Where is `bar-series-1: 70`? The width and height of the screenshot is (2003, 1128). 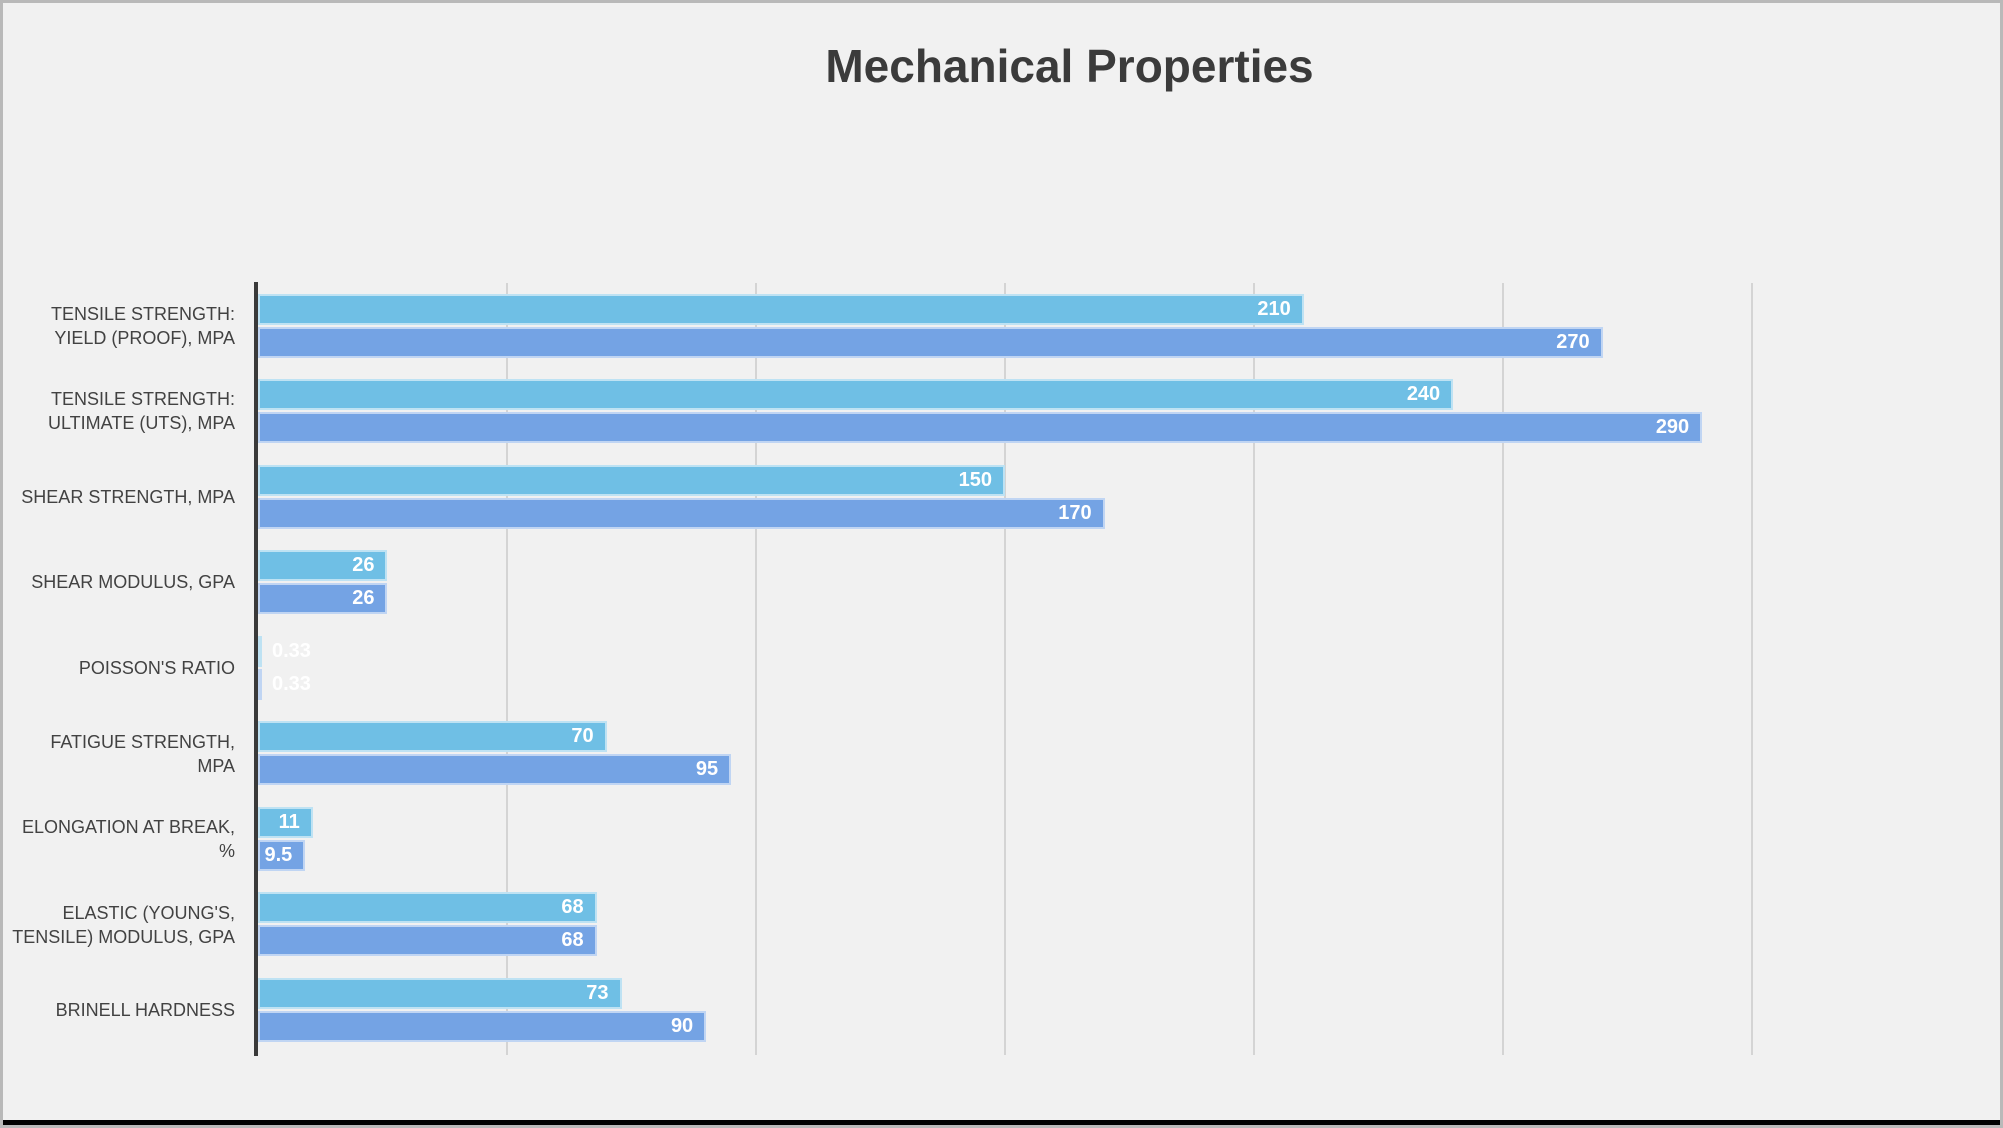 bar-series-1: 70 is located at coordinates (432, 737).